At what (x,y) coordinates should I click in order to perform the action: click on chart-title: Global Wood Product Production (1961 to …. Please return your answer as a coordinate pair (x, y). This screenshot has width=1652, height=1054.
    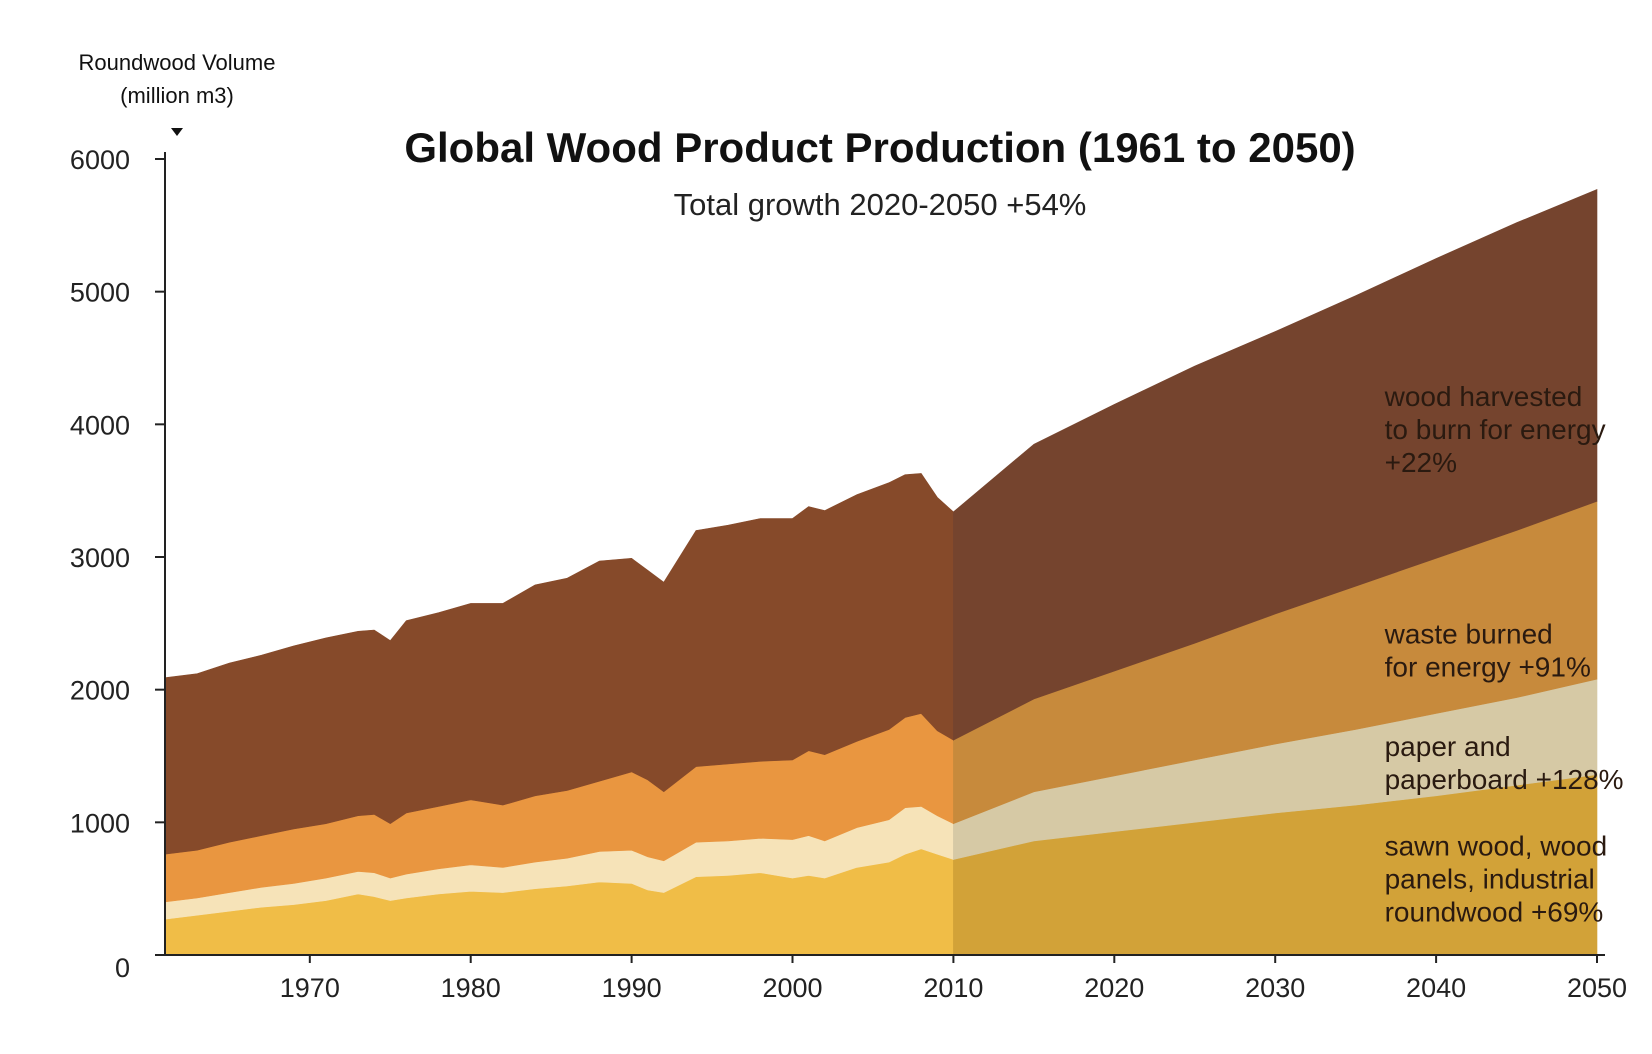
    Looking at the image, I should click on (879, 147).